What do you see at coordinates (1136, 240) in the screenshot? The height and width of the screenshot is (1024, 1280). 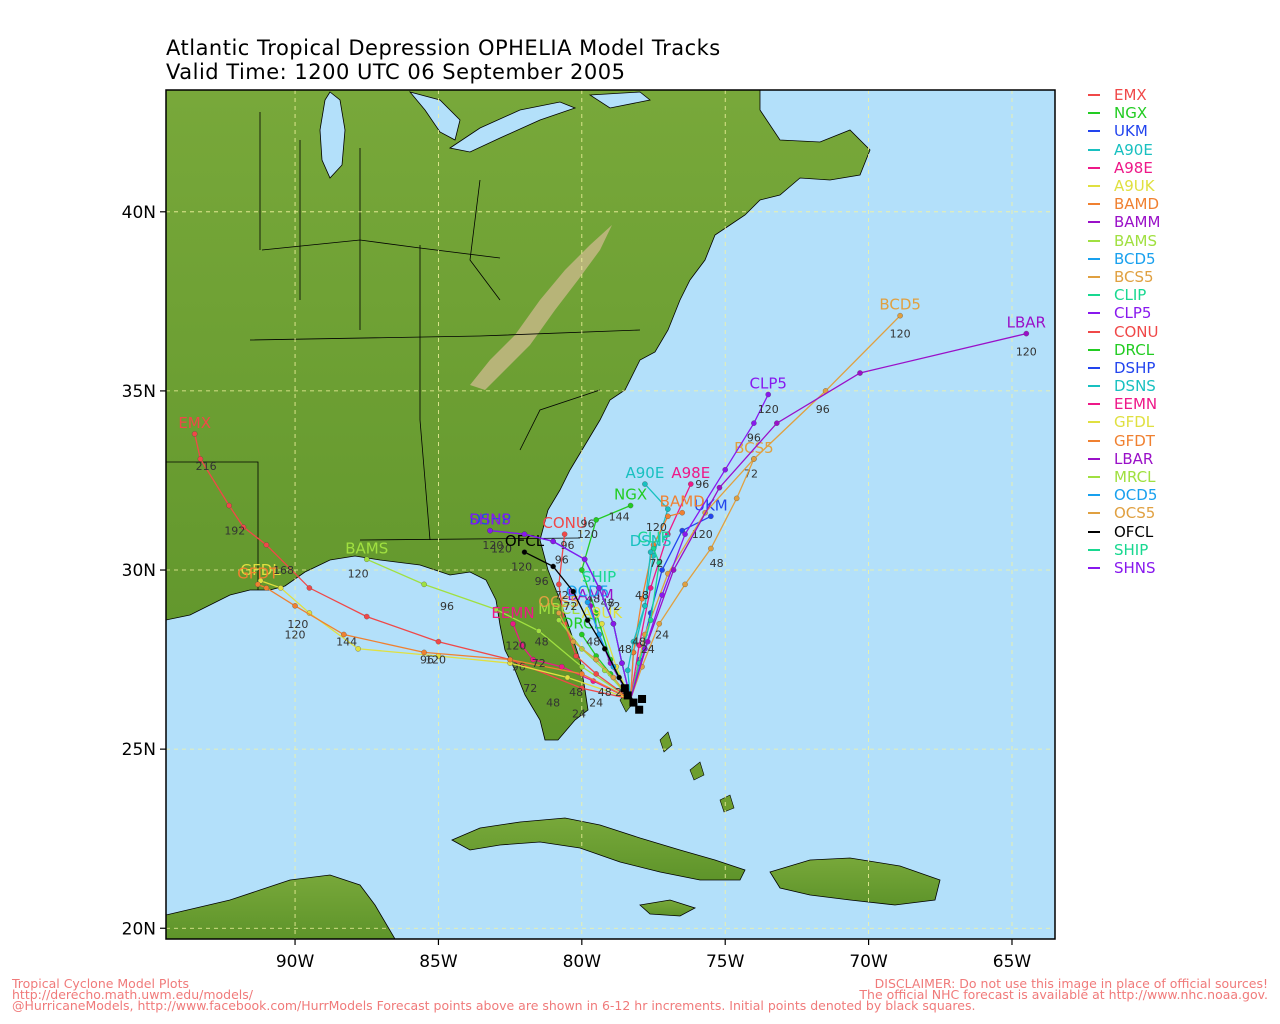 I see `legend-label: BAMS` at bounding box center [1136, 240].